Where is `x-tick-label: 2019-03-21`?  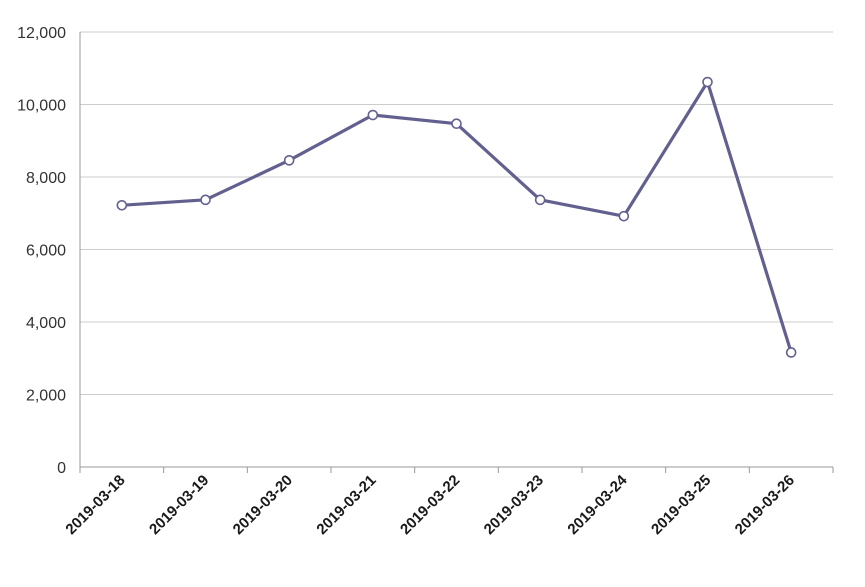
x-tick-label: 2019-03-21 is located at coordinates (346, 505).